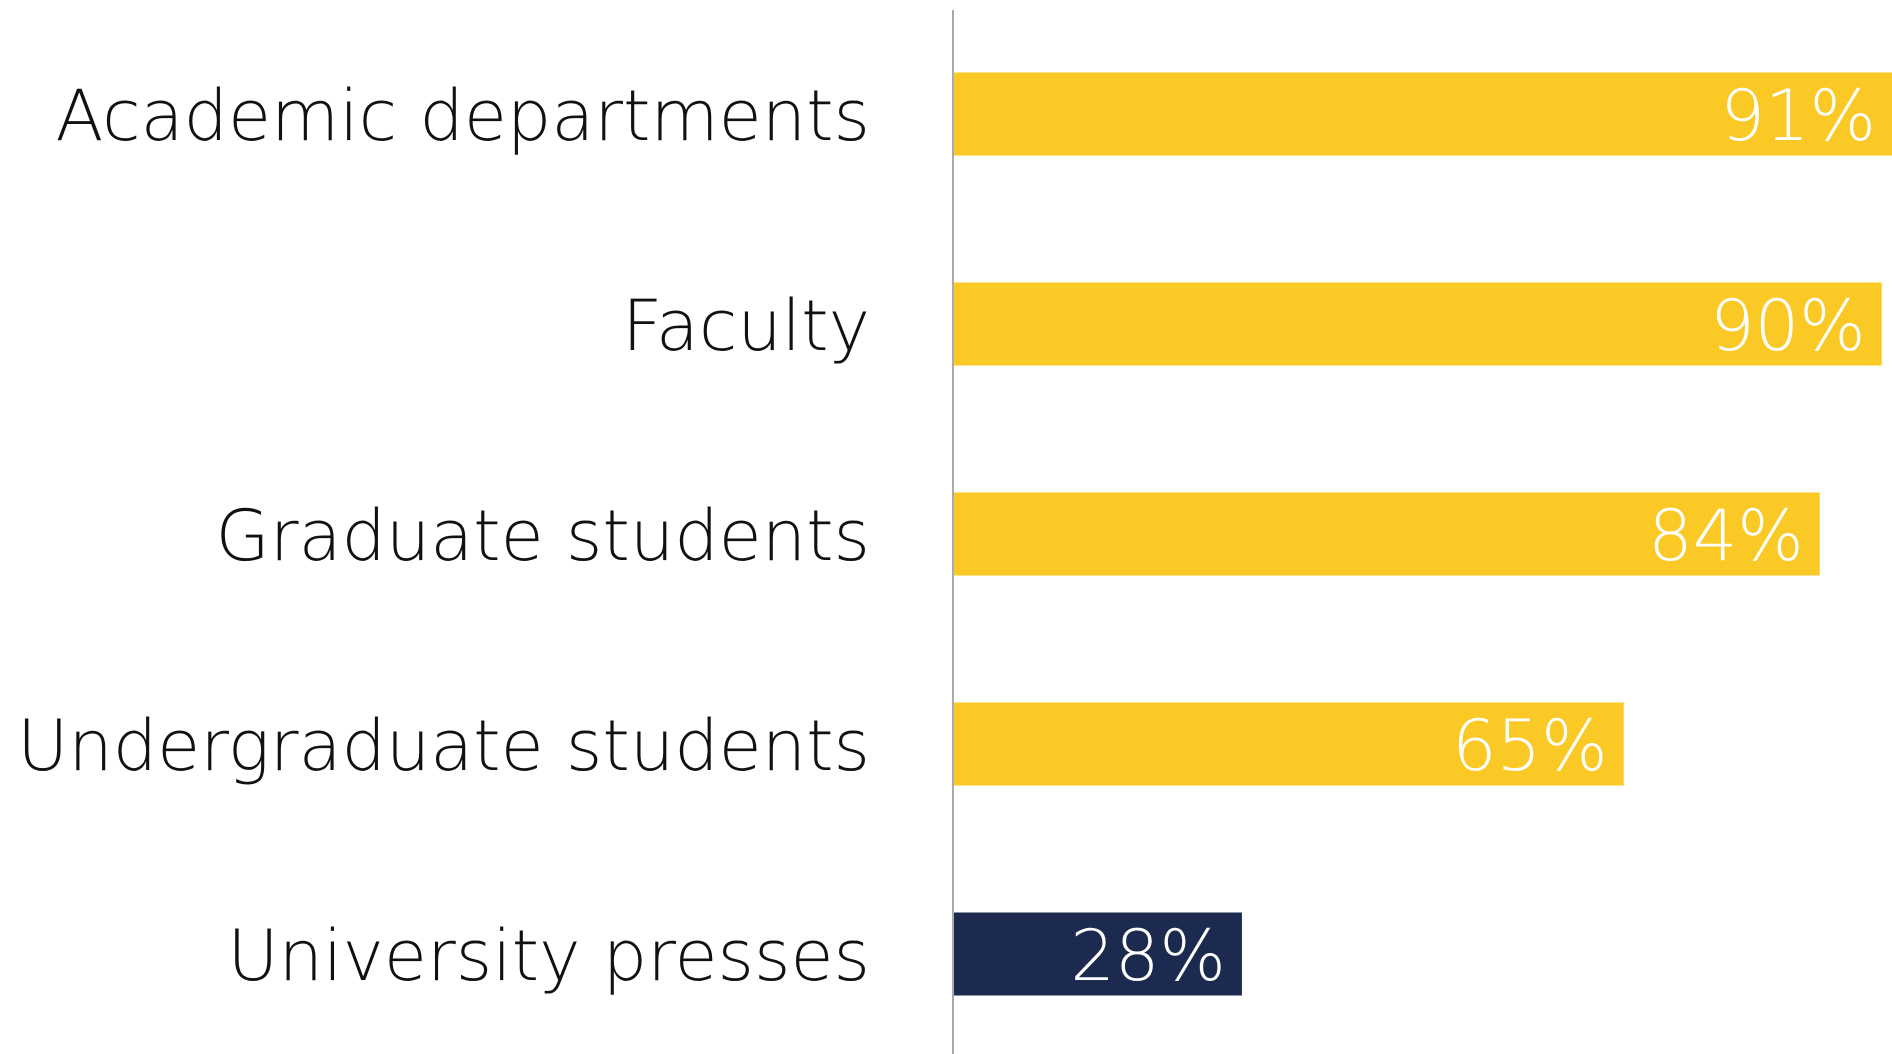 This screenshot has height=1054, width=1892. I want to click on value-label: 84%, so click(1726, 536).